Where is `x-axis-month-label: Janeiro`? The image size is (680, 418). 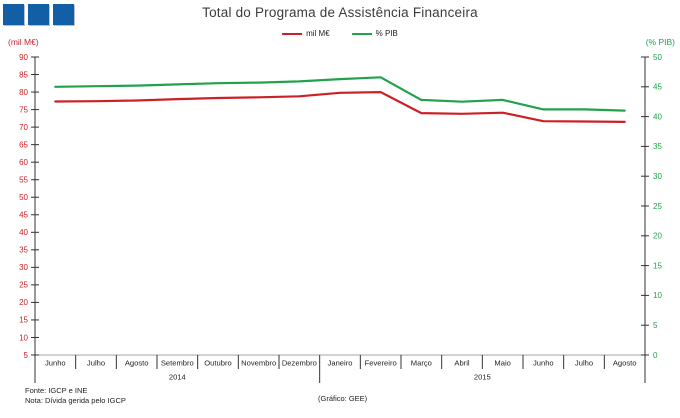
x-axis-month-label: Janeiro is located at coordinates (340, 363).